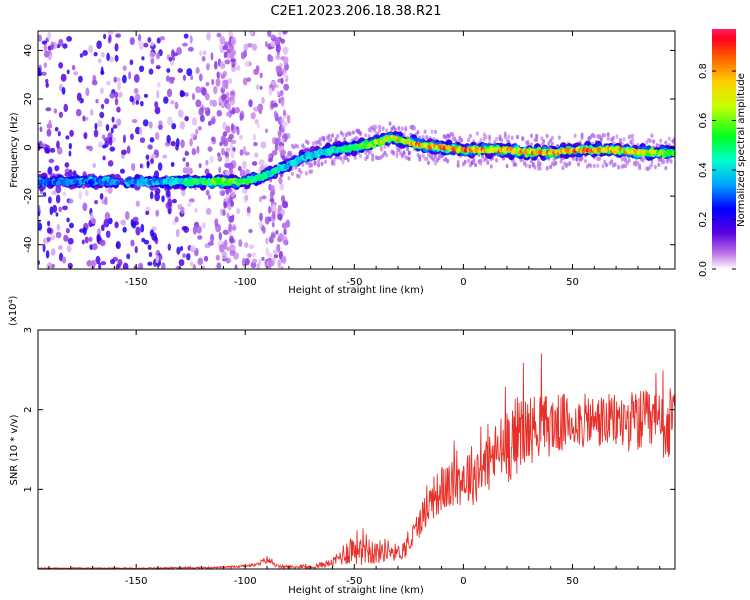 The height and width of the screenshot is (600, 750). Describe the element at coordinates (354, 282) in the screenshot. I see `top-x-tick-label: -50` at that location.